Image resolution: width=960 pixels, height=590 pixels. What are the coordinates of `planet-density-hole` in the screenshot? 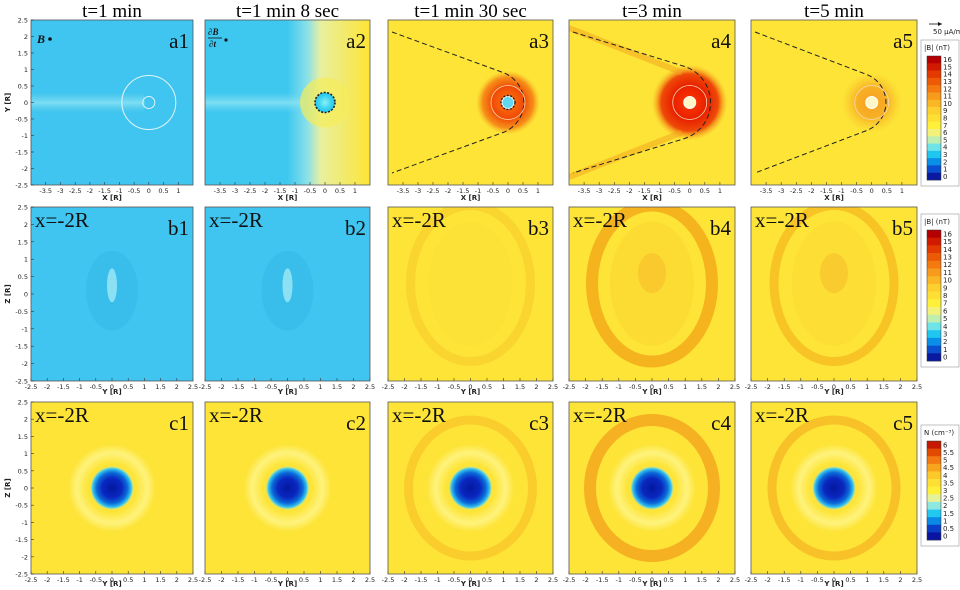 It's located at (112, 488).